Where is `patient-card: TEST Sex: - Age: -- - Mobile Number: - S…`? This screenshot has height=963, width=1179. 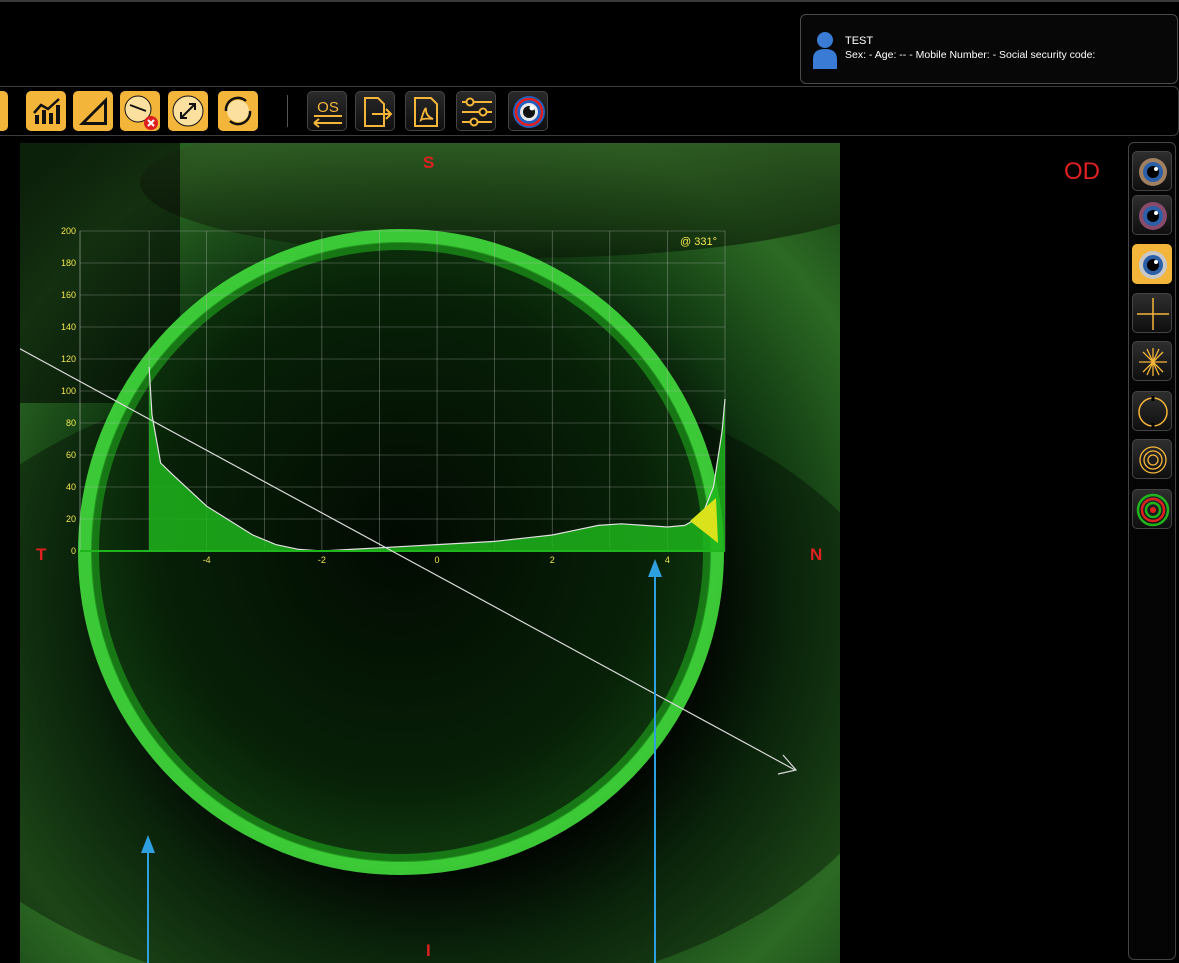
patient-card: TEST Sex: - Age: -- - Mobile Number: - S… is located at coordinates (989, 49).